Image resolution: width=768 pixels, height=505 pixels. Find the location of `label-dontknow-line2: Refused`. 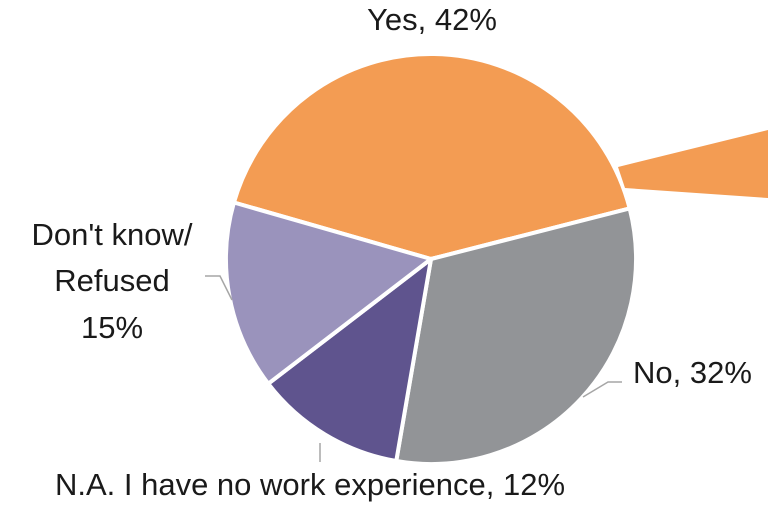

label-dontknow-line2: Refused is located at coordinates (111, 280).